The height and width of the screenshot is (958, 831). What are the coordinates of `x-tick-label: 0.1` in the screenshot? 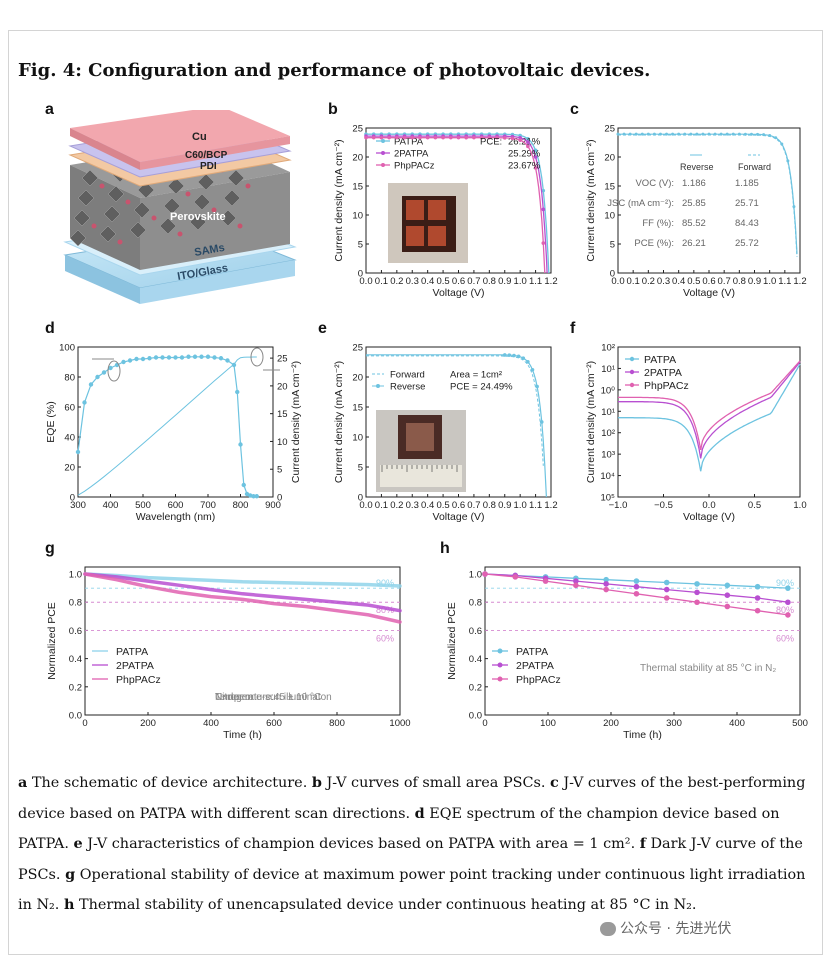 It's located at (633, 281).